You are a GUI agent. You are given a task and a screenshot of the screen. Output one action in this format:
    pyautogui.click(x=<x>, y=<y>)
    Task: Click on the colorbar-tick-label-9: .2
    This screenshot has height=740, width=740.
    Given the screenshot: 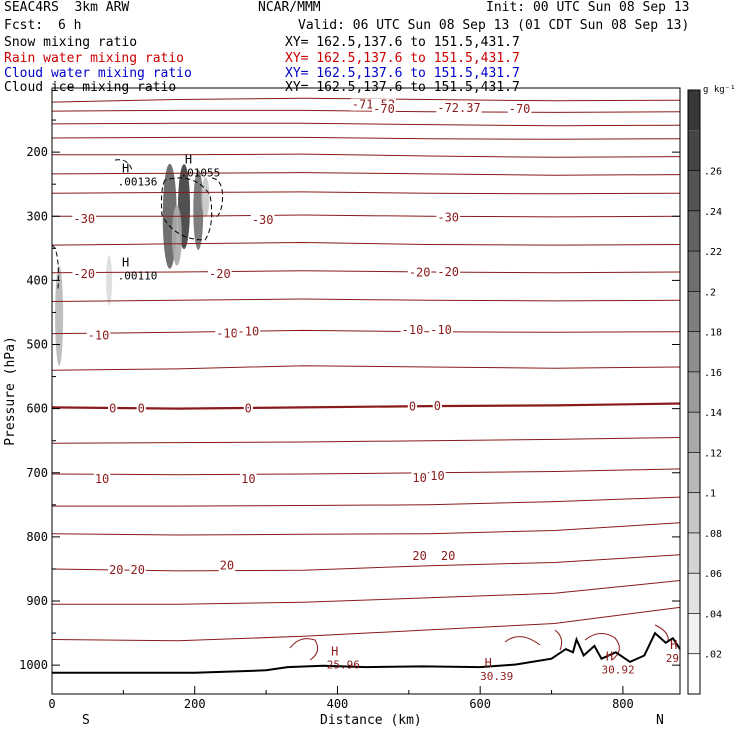 What is the action you would take?
    pyautogui.click(x=710, y=292)
    